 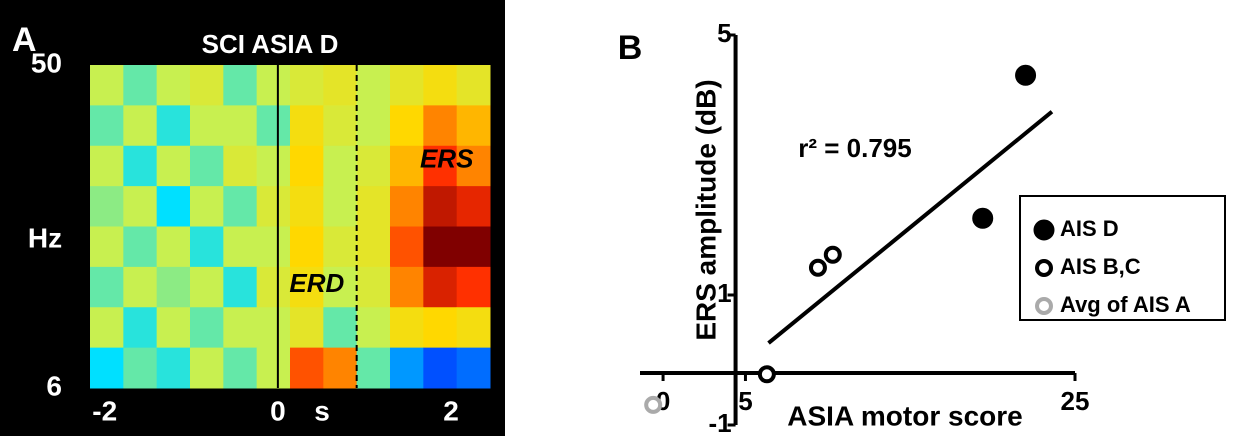 What do you see at coordinates (104, 410) in the screenshot?
I see `x-tick-label: -2` at bounding box center [104, 410].